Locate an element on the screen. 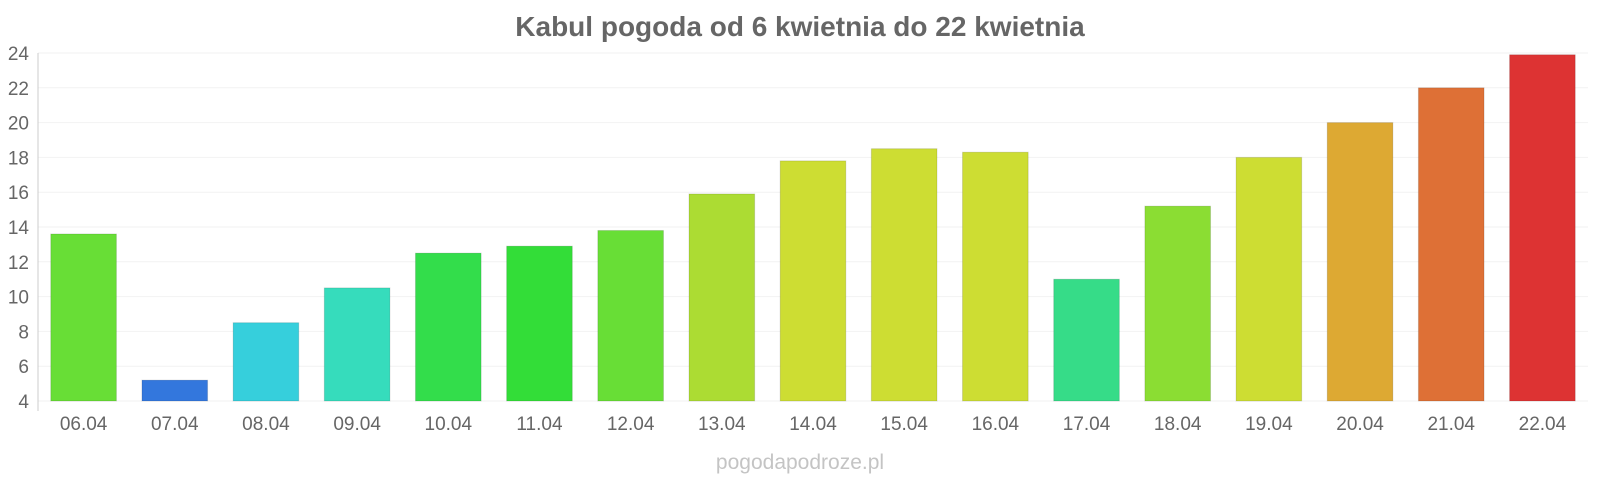 The width and height of the screenshot is (1600, 480). y-tick-label: 8 is located at coordinates (23, 332).